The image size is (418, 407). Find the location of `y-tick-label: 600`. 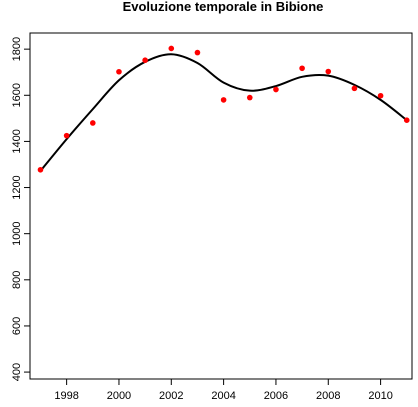

y-tick-label: 600 is located at coordinates (17, 326).